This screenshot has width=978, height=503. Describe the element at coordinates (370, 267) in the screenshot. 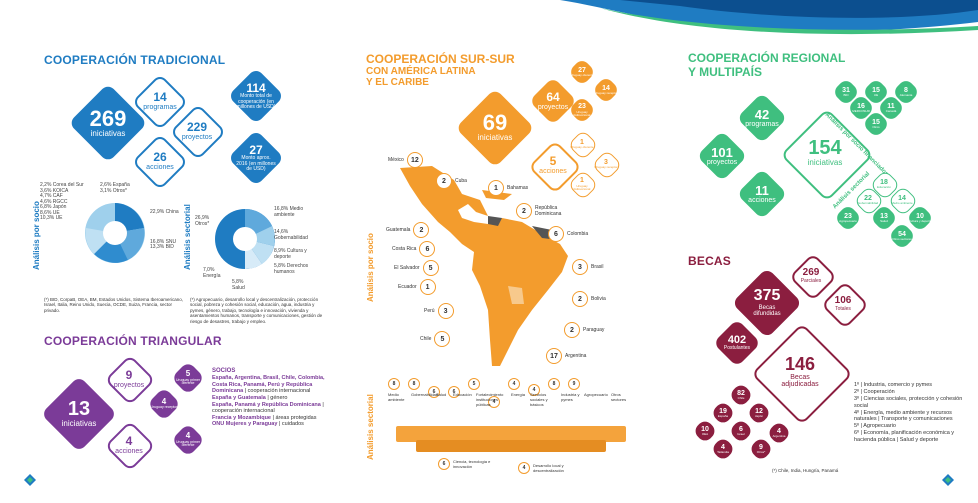

I see `sursur-analisis-socio: Análisis por socio` at that location.